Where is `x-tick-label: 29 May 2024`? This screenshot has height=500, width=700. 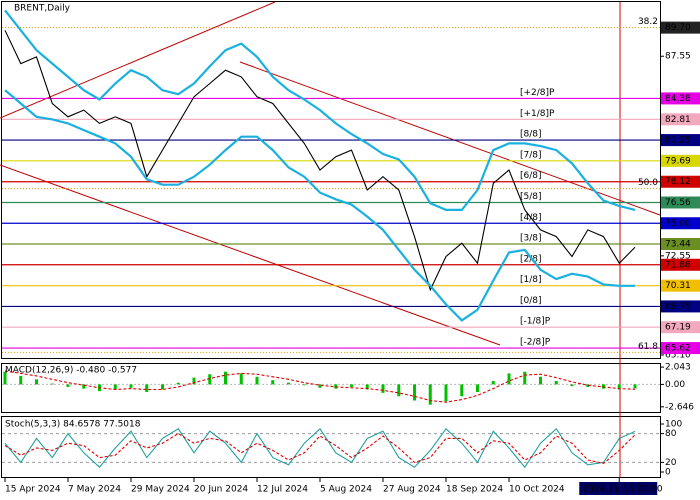
x-tick-label: 29 May 2024 is located at coordinates (160, 490).